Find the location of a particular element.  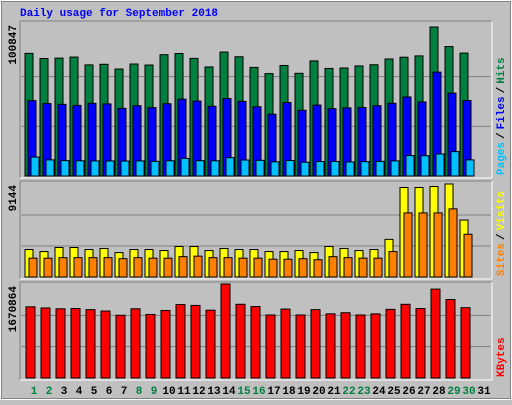

x-tick-label: 6 is located at coordinates (109, 392).